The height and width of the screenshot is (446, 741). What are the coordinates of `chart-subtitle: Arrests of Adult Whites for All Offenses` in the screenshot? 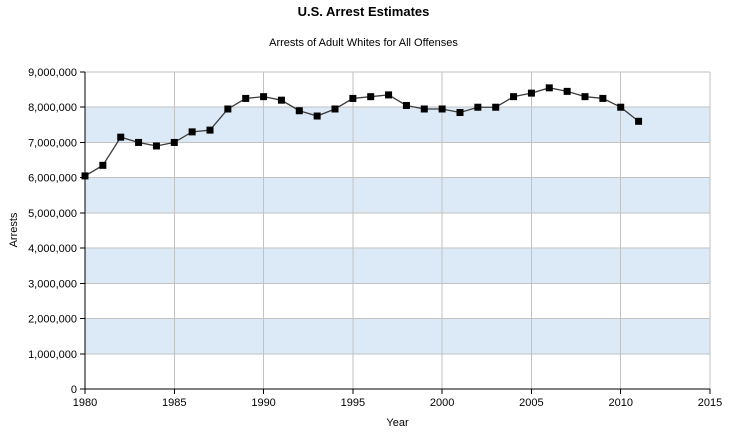 It's located at (363, 43).